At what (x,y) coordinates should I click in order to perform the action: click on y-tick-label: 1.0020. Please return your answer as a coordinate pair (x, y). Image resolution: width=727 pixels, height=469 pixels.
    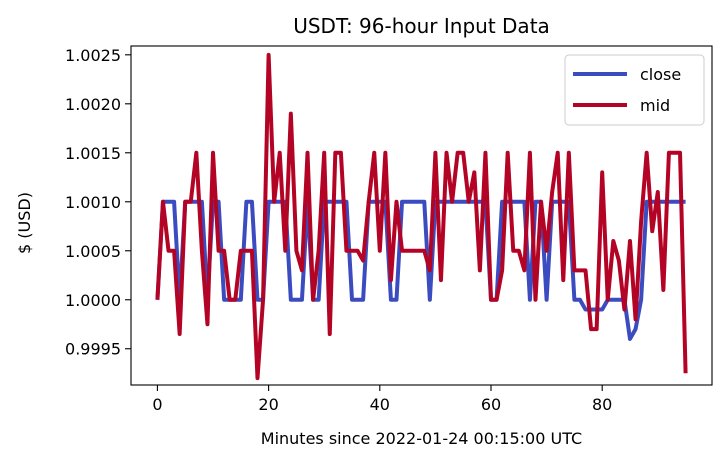
    Looking at the image, I should click on (93, 104).